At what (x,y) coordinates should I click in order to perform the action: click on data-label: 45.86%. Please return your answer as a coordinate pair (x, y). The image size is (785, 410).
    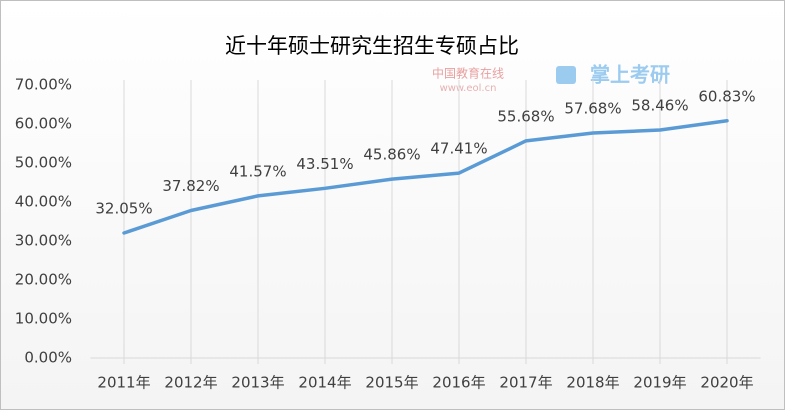
    Looking at the image, I should click on (391, 155).